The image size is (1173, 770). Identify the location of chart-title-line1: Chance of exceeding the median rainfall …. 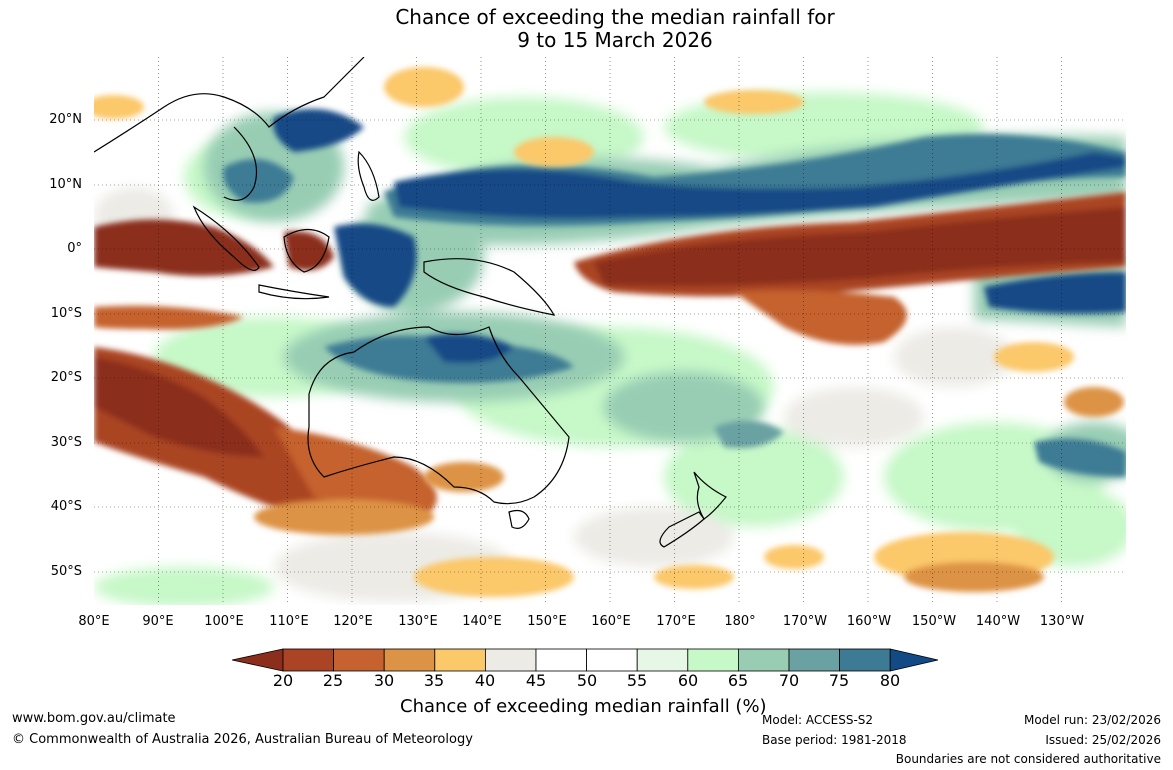
(615, 17).